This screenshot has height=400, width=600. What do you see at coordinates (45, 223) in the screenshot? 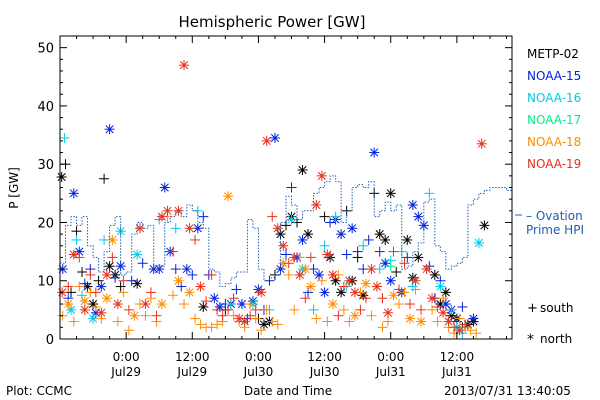
I see `y-tick-label: 20` at bounding box center [45, 223].